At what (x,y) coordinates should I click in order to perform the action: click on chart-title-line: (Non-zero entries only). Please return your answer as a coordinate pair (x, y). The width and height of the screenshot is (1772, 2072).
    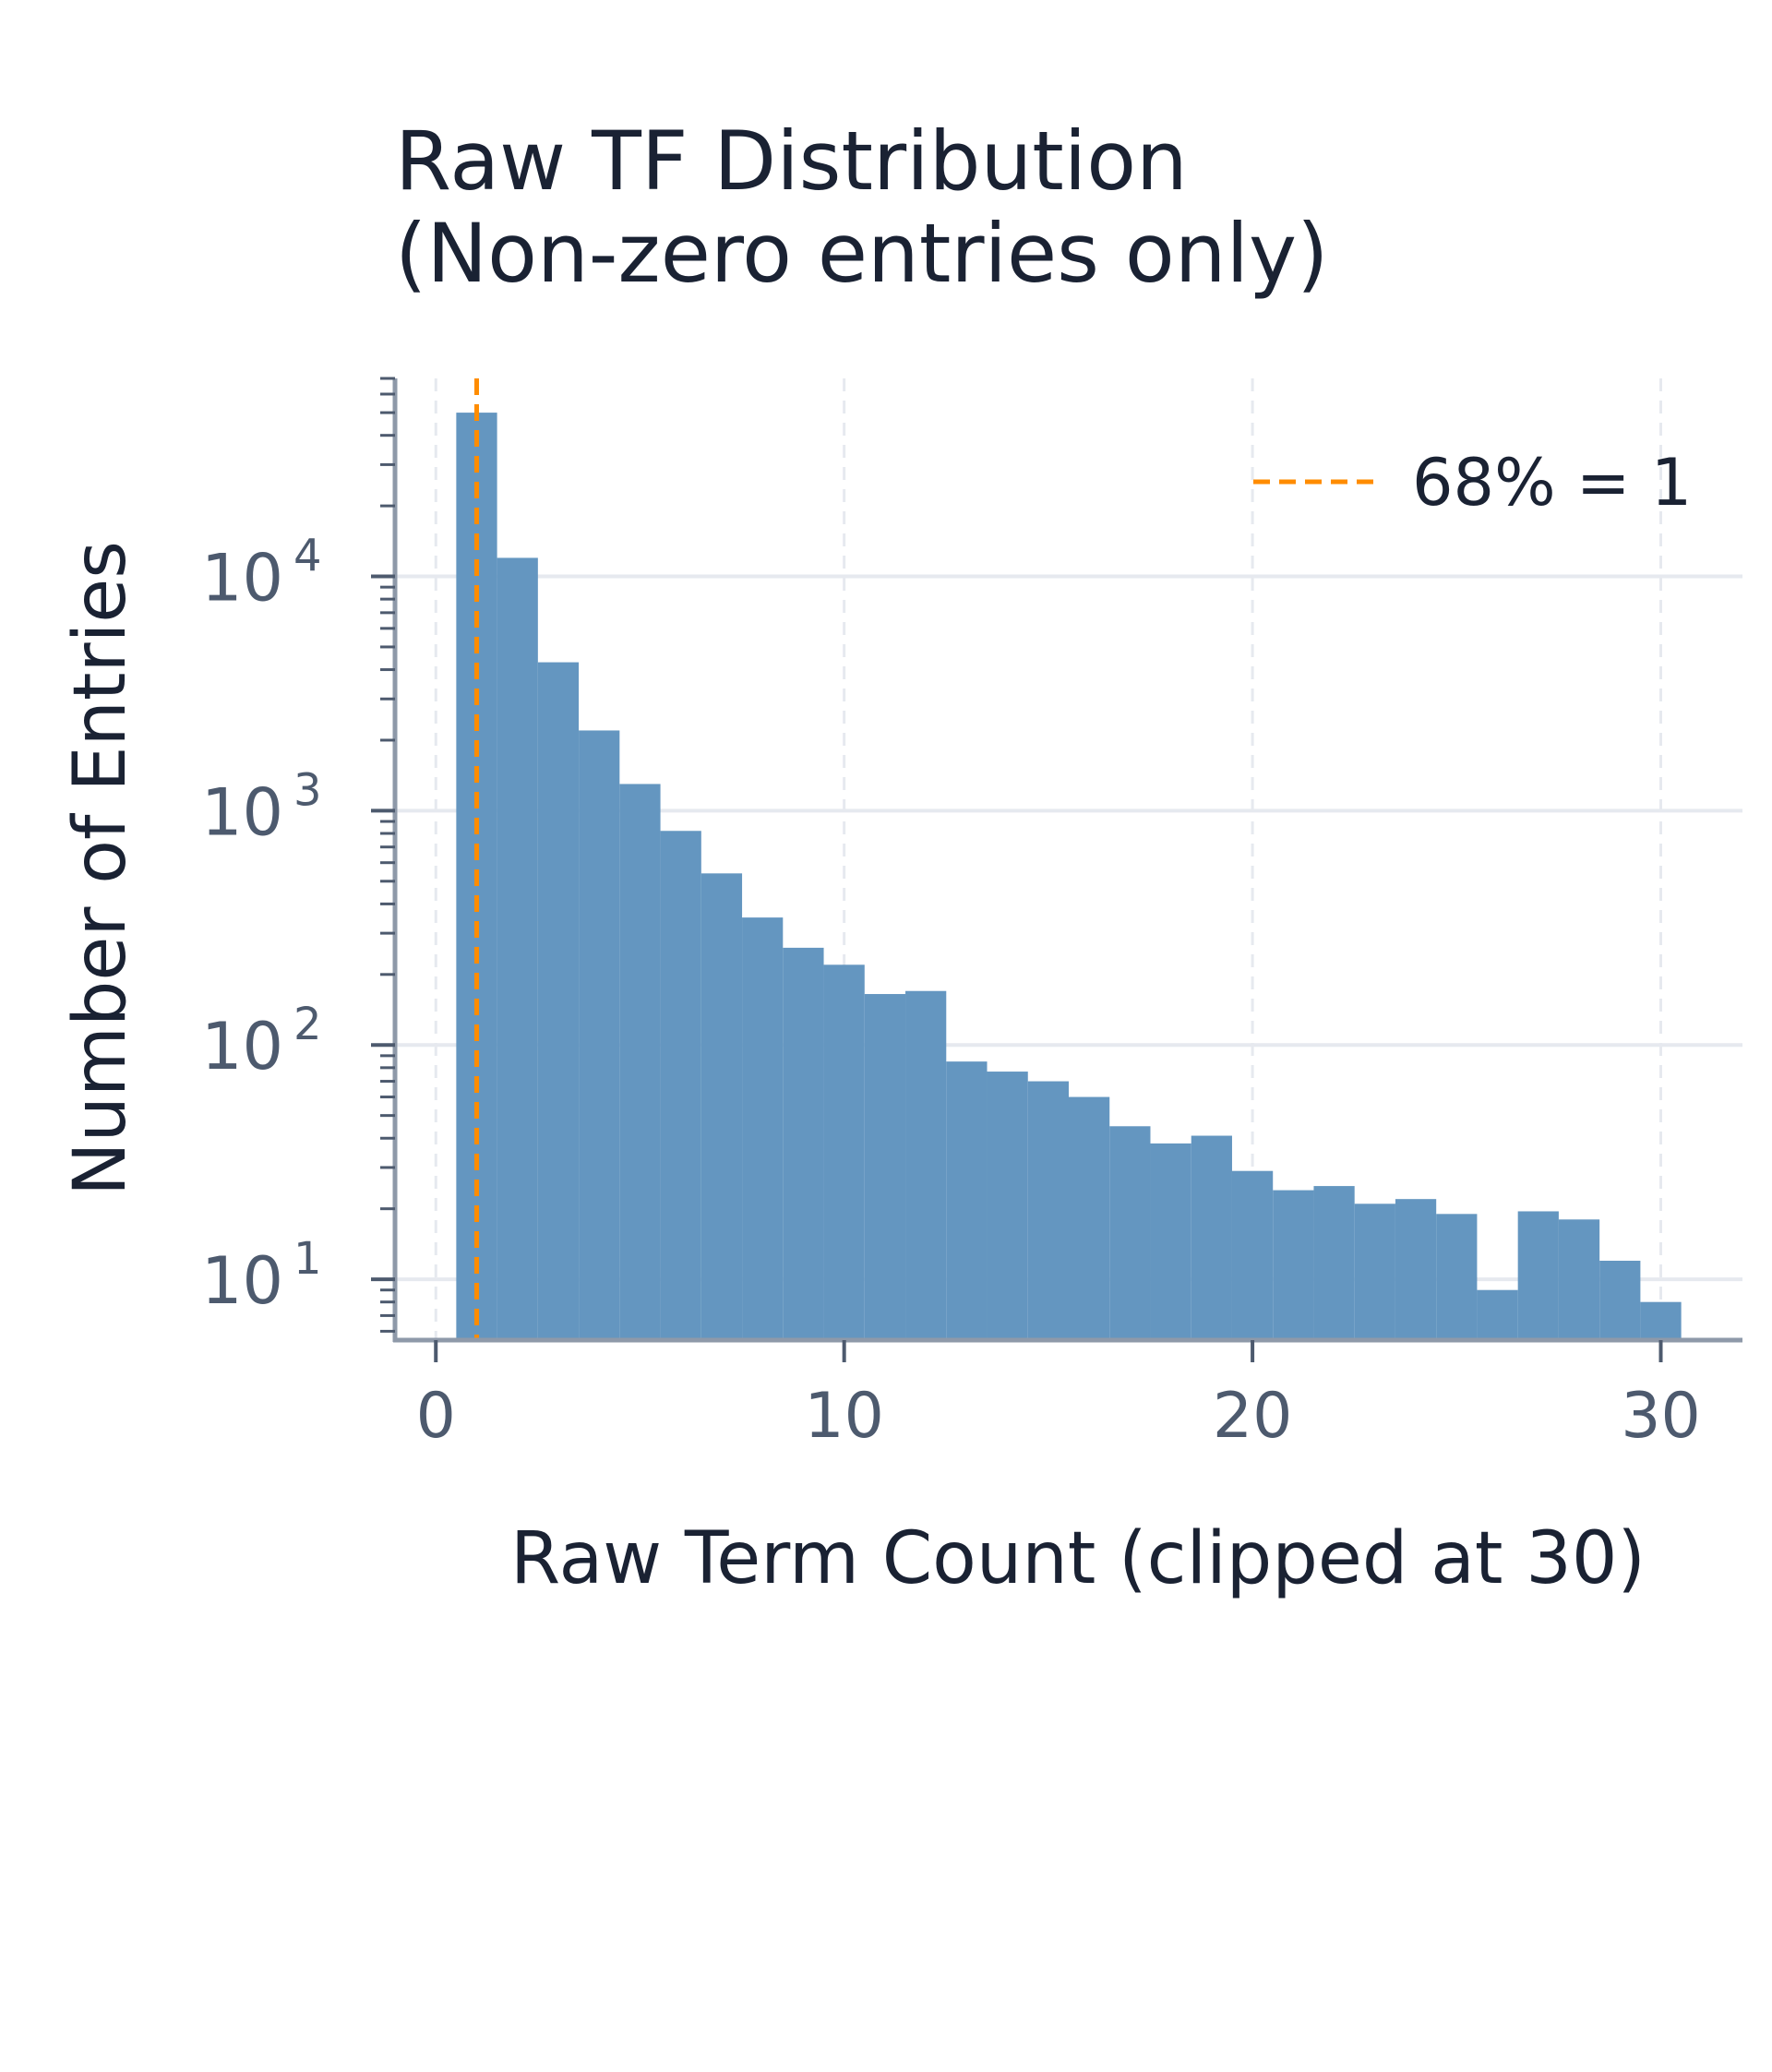
    Looking at the image, I should click on (862, 254).